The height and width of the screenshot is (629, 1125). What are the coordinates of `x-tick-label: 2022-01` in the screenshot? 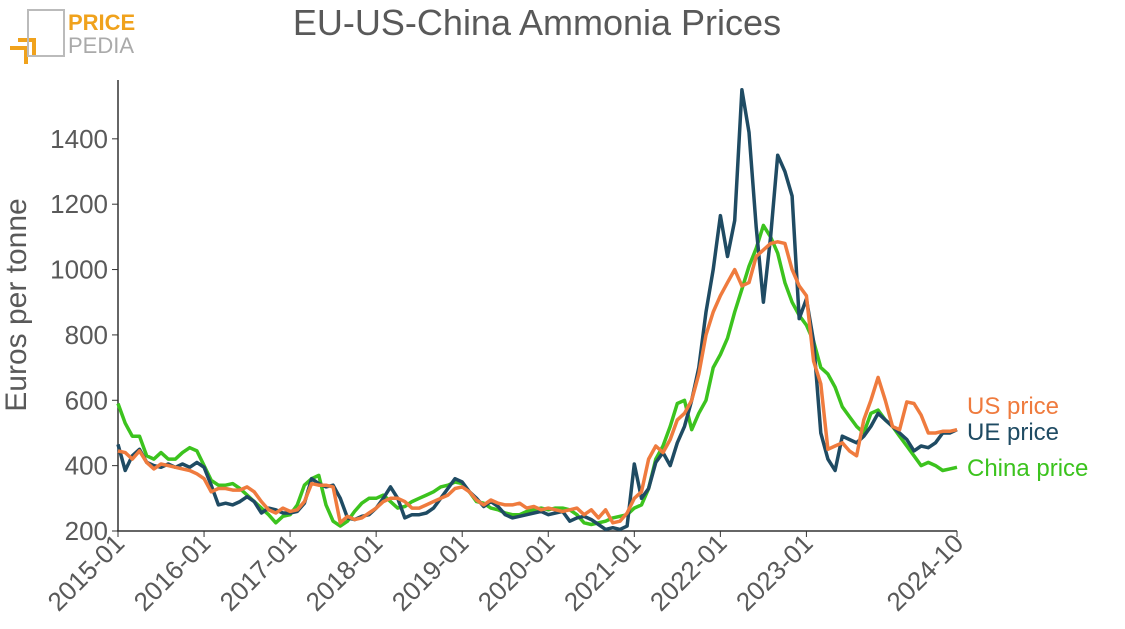 It's located at (688, 572).